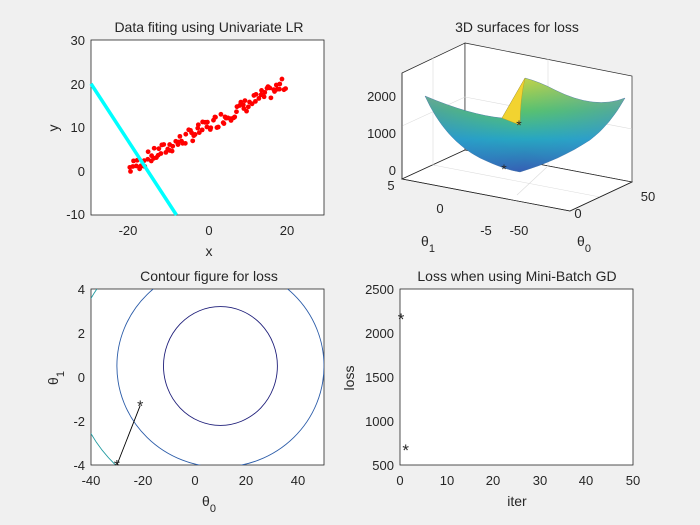  What do you see at coordinates (516, 377) in the screenshot?
I see `loss-axes-box` at bounding box center [516, 377].